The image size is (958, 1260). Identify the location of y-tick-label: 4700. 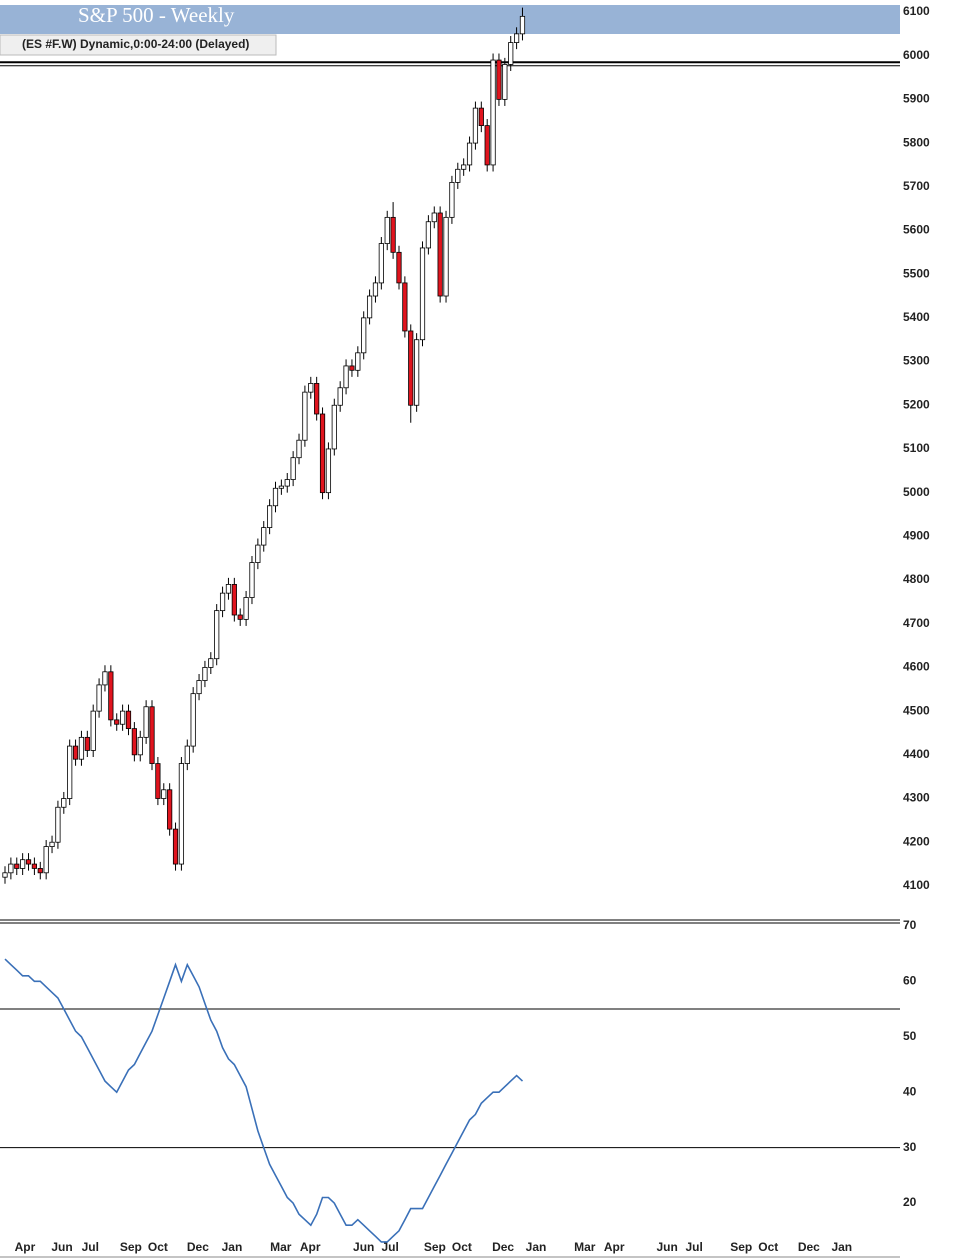
(916, 623).